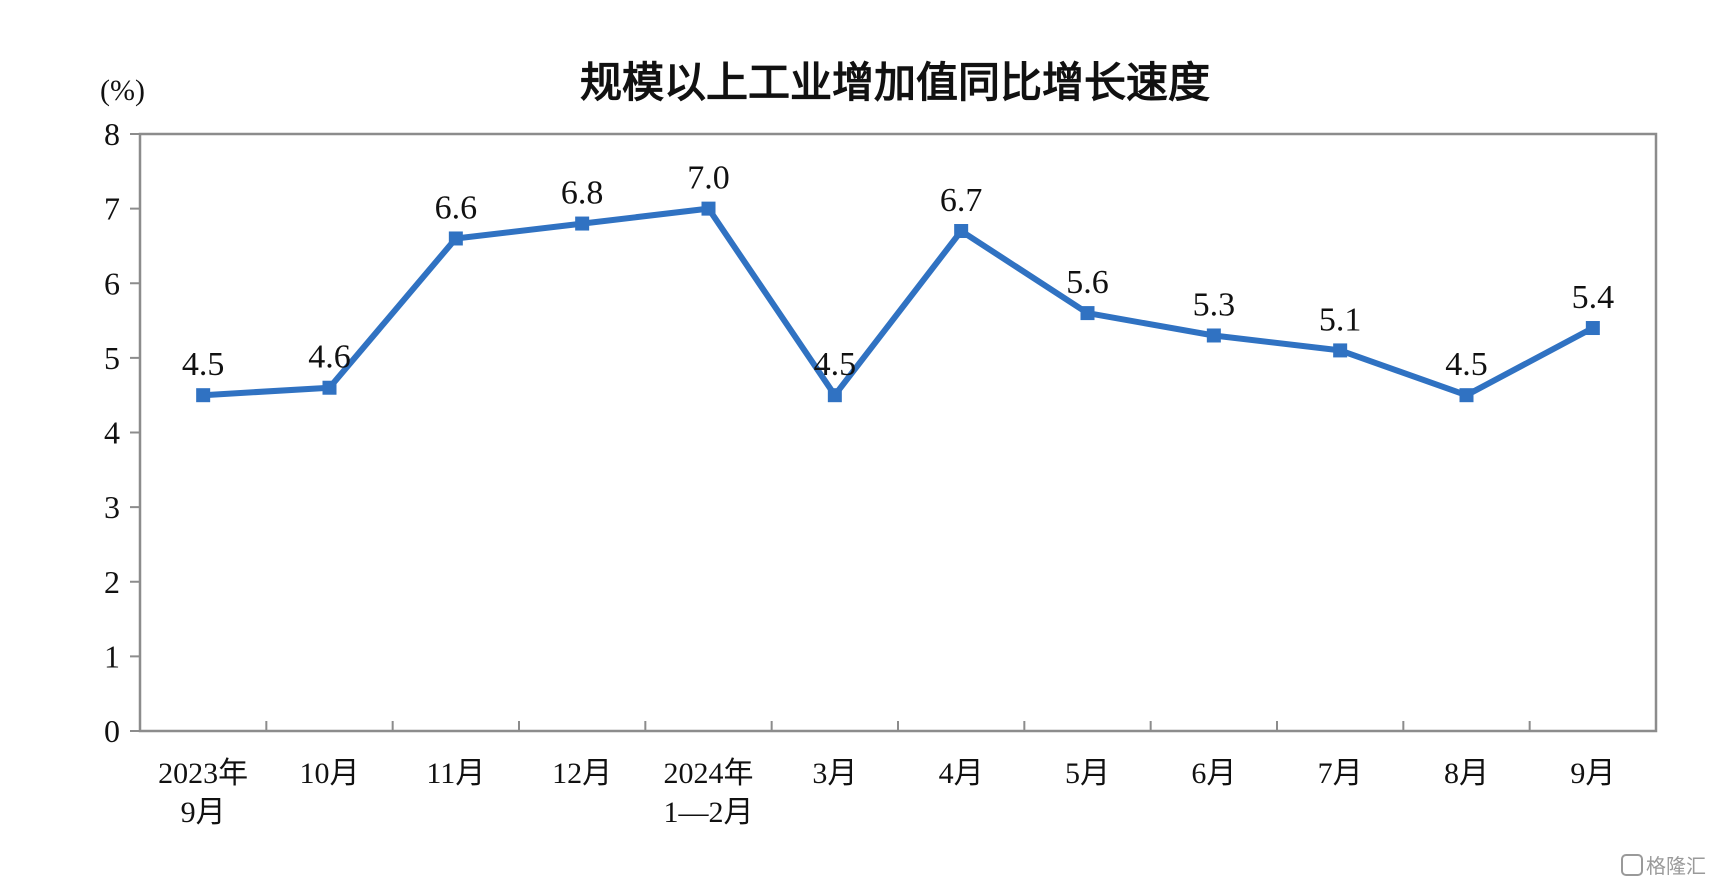 The image size is (1728, 888). Describe the element at coordinates (961, 773) in the screenshot. I see `x-tick-label: 4月` at that location.